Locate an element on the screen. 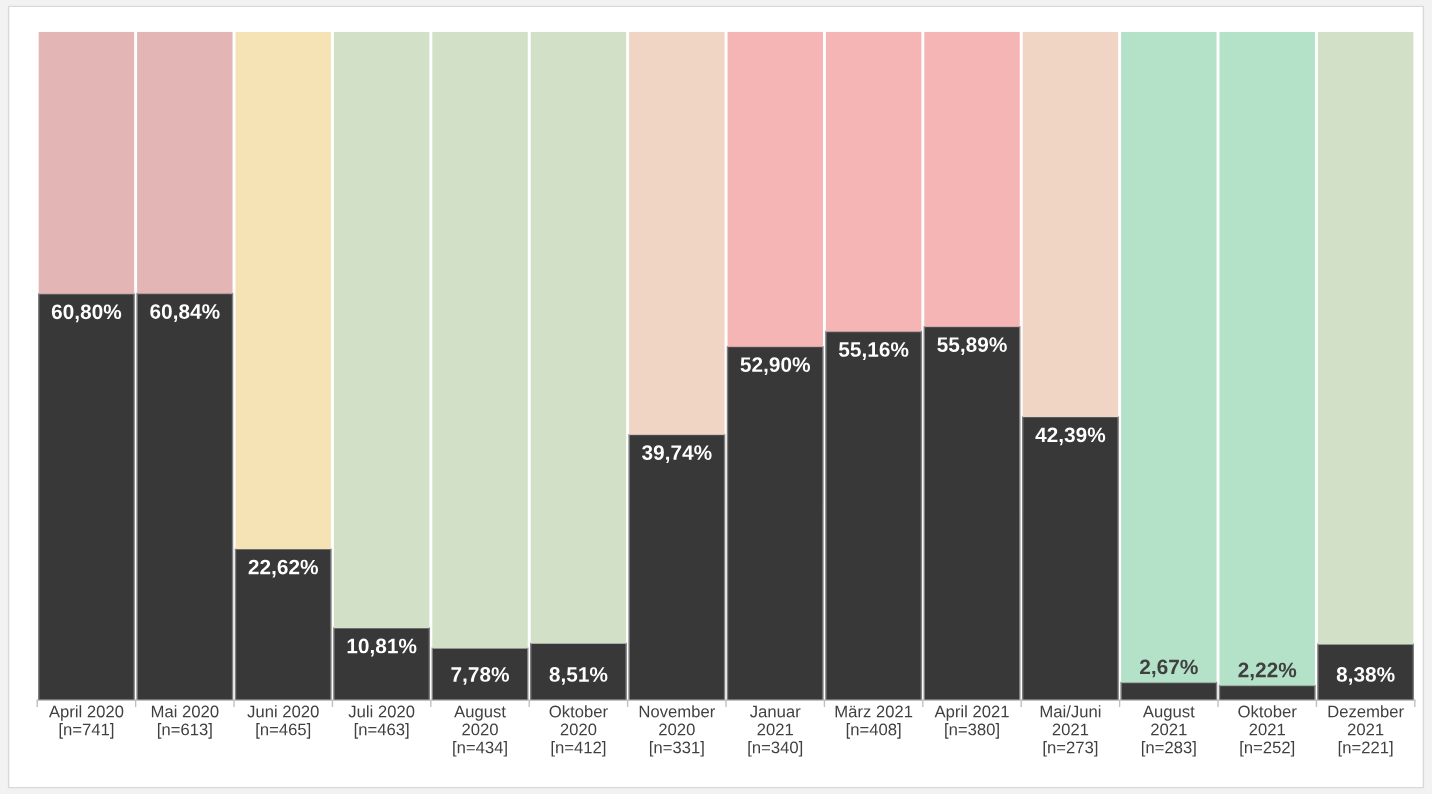 The image size is (1432, 794). data-label: 8,51% is located at coordinates (578, 676).